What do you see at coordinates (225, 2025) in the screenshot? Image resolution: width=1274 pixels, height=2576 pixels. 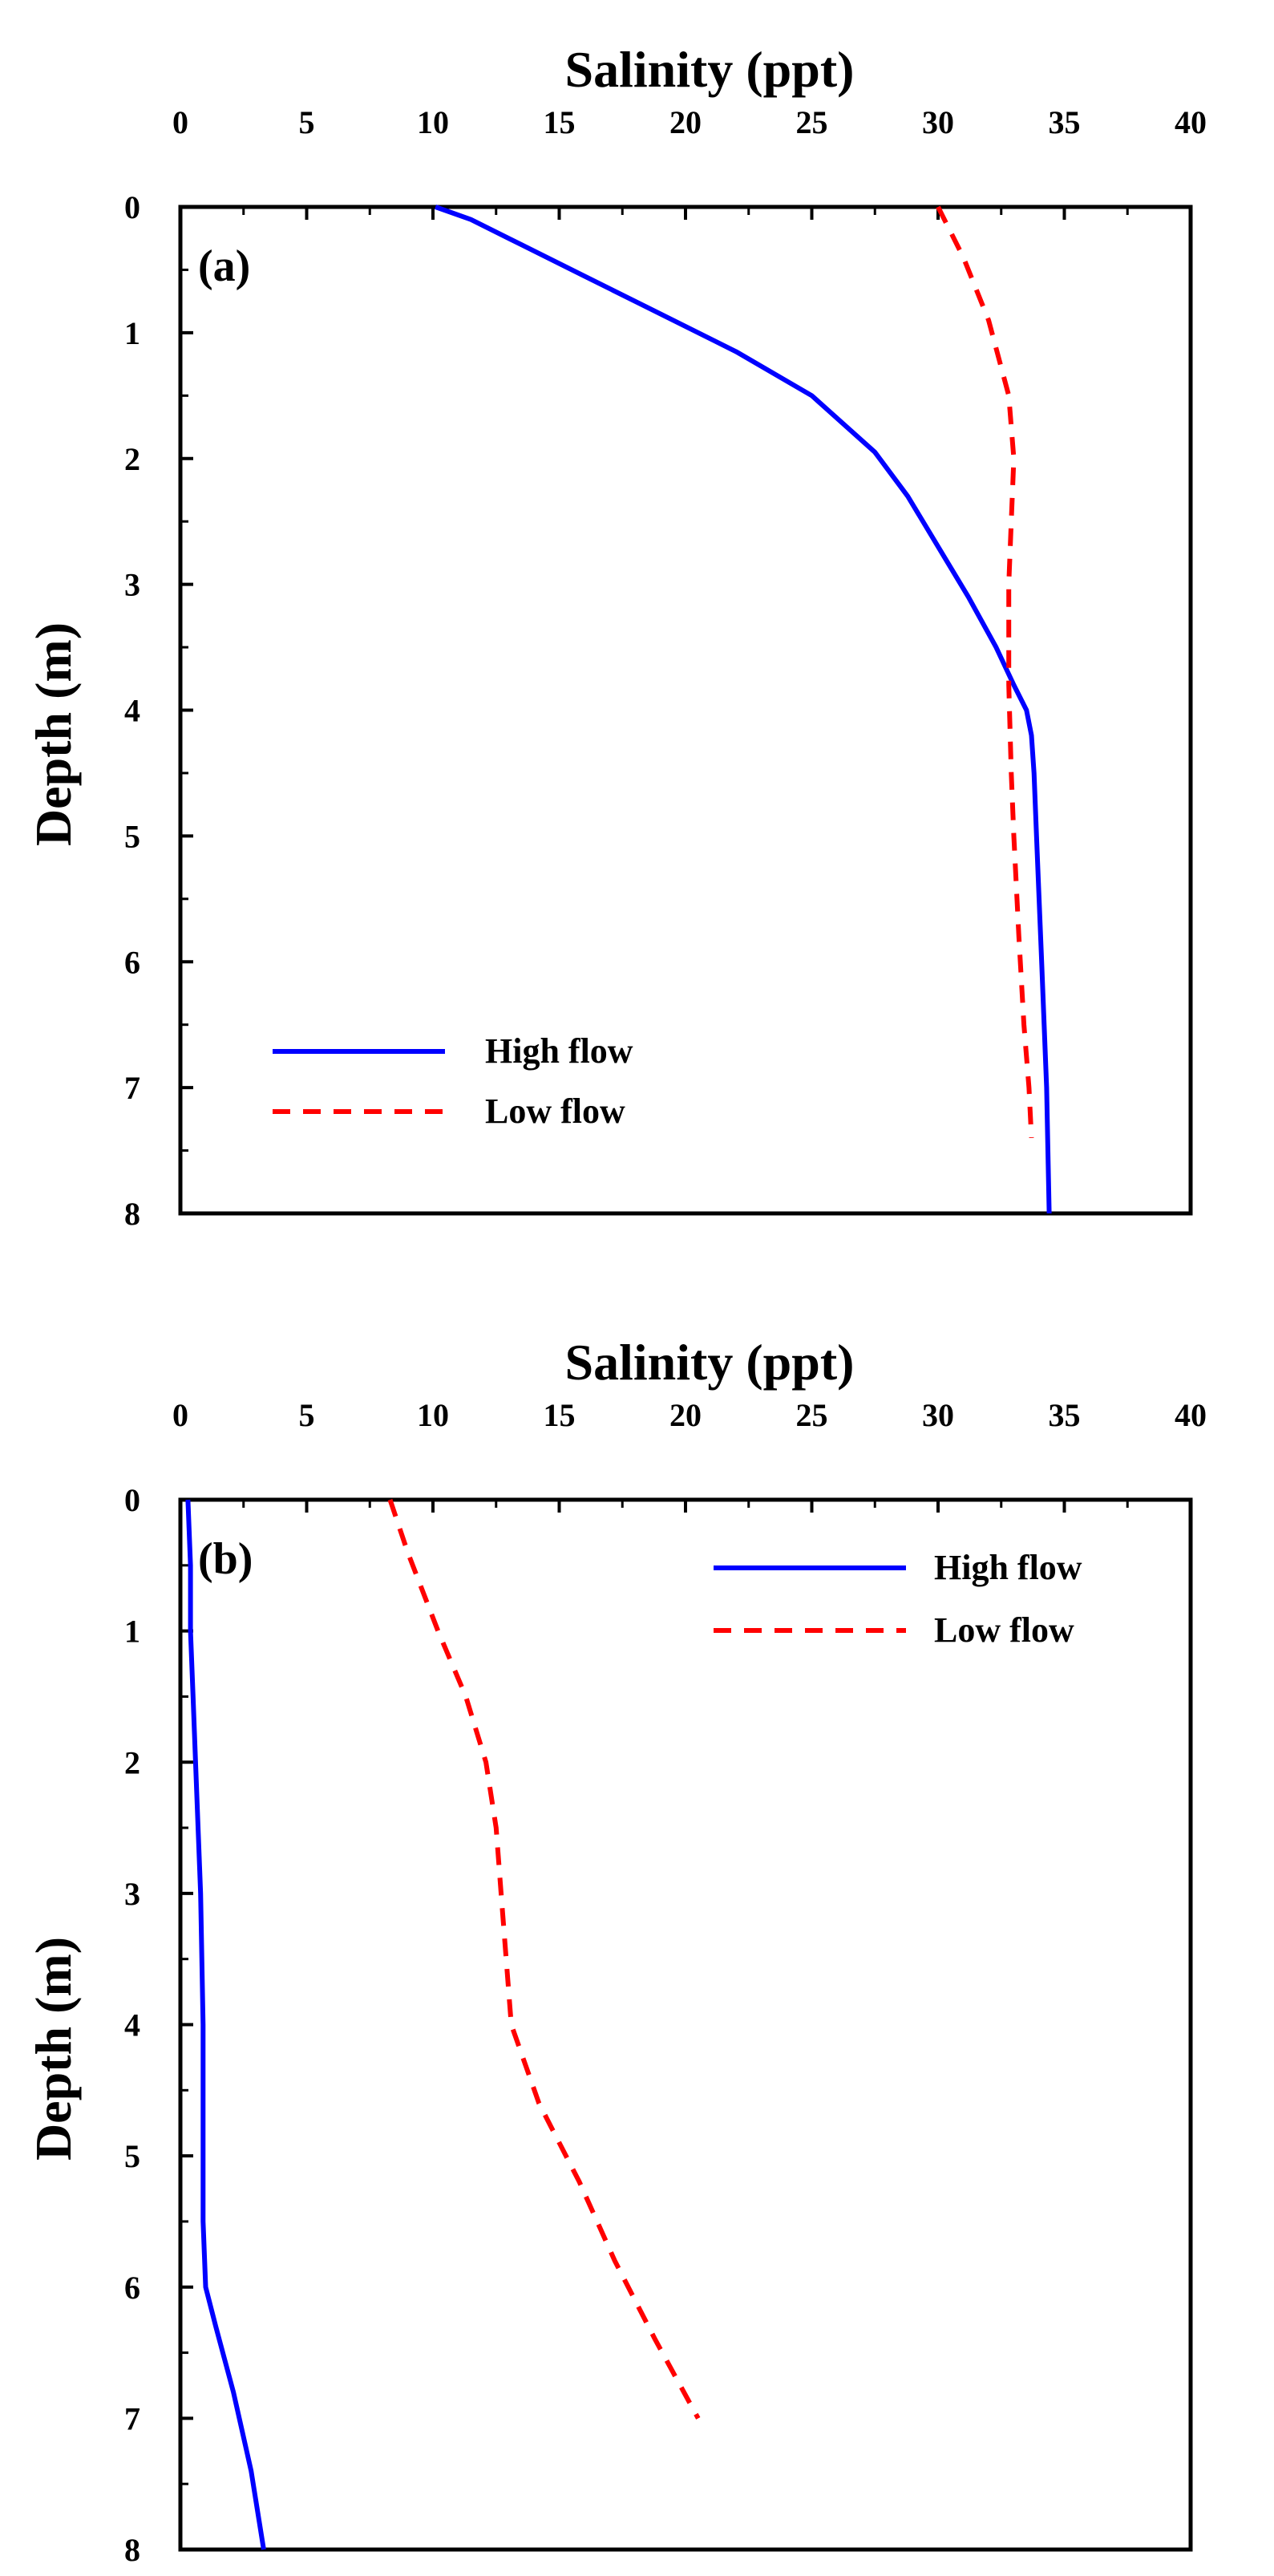 I see `series-line-high-flow` at bounding box center [225, 2025].